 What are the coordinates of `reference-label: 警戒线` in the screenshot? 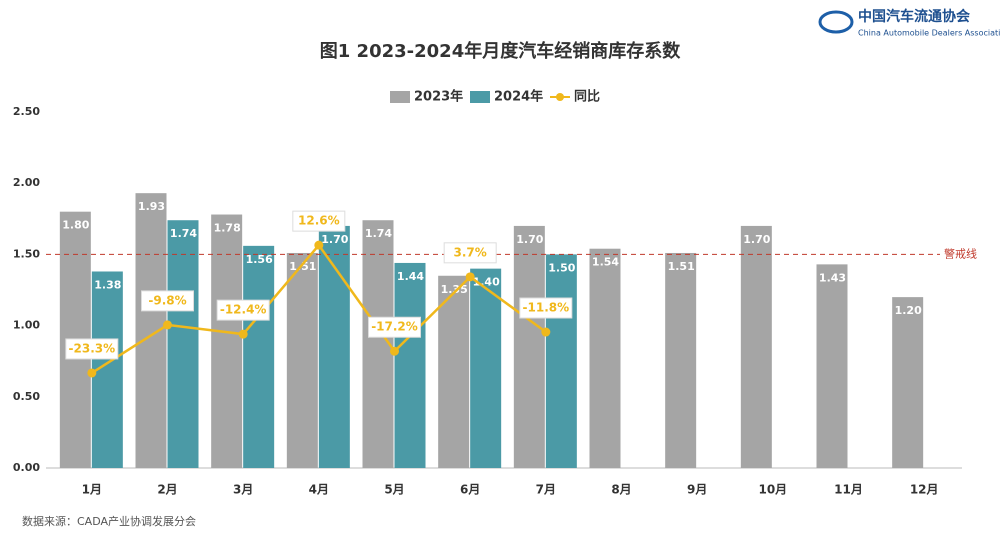 It's located at (960, 253).